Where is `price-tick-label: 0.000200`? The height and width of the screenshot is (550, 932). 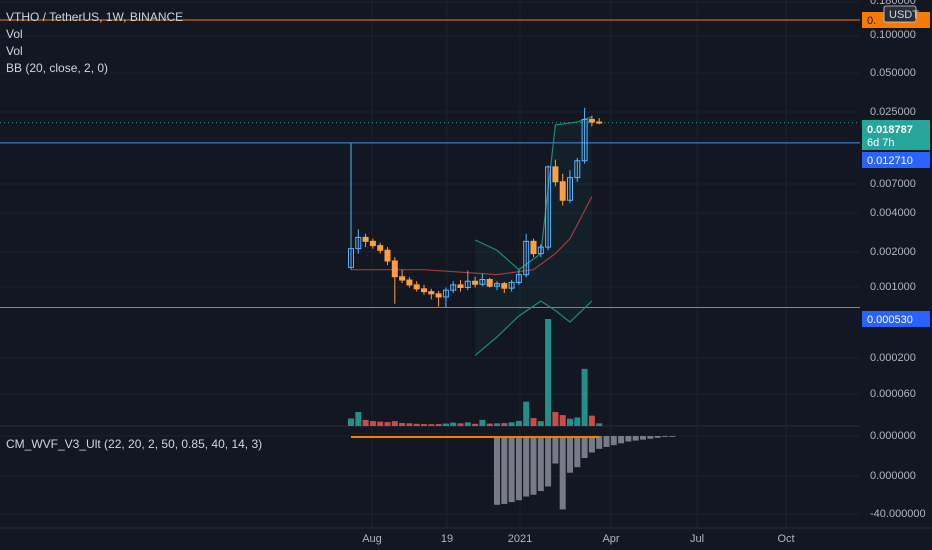 price-tick-label: 0.000200 is located at coordinates (893, 358).